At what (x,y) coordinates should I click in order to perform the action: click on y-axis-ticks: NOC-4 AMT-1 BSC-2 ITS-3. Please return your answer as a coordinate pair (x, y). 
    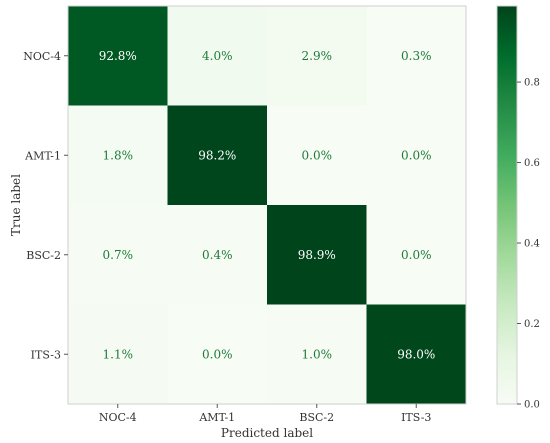
    Looking at the image, I should click on (45, 205).